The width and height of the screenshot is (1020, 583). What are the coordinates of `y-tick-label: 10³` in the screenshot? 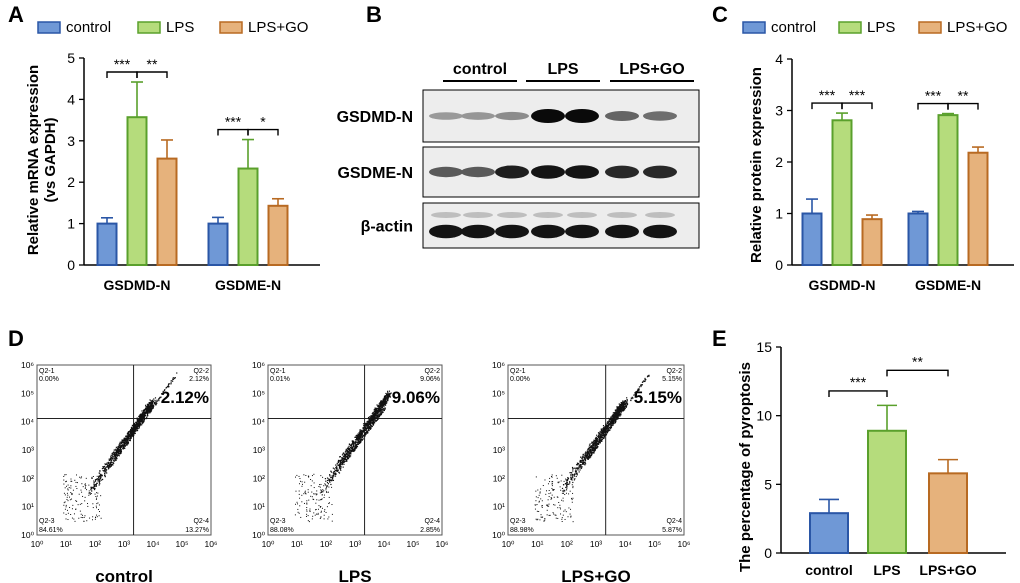 It's located at (28, 450).